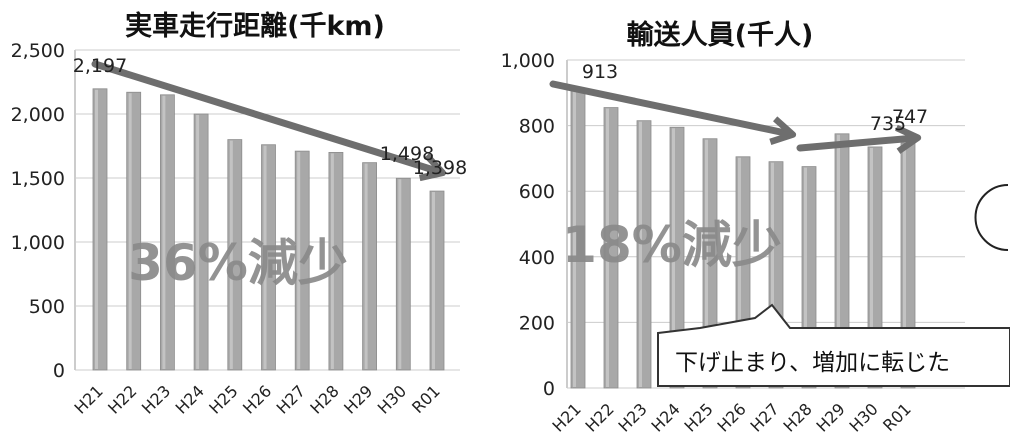 The image size is (1010, 439). What do you see at coordinates (38, 211) in the screenshot?
I see `y-tick-labels: 0 500 1,000 1,500 2,000 2,500` at bounding box center [38, 211].